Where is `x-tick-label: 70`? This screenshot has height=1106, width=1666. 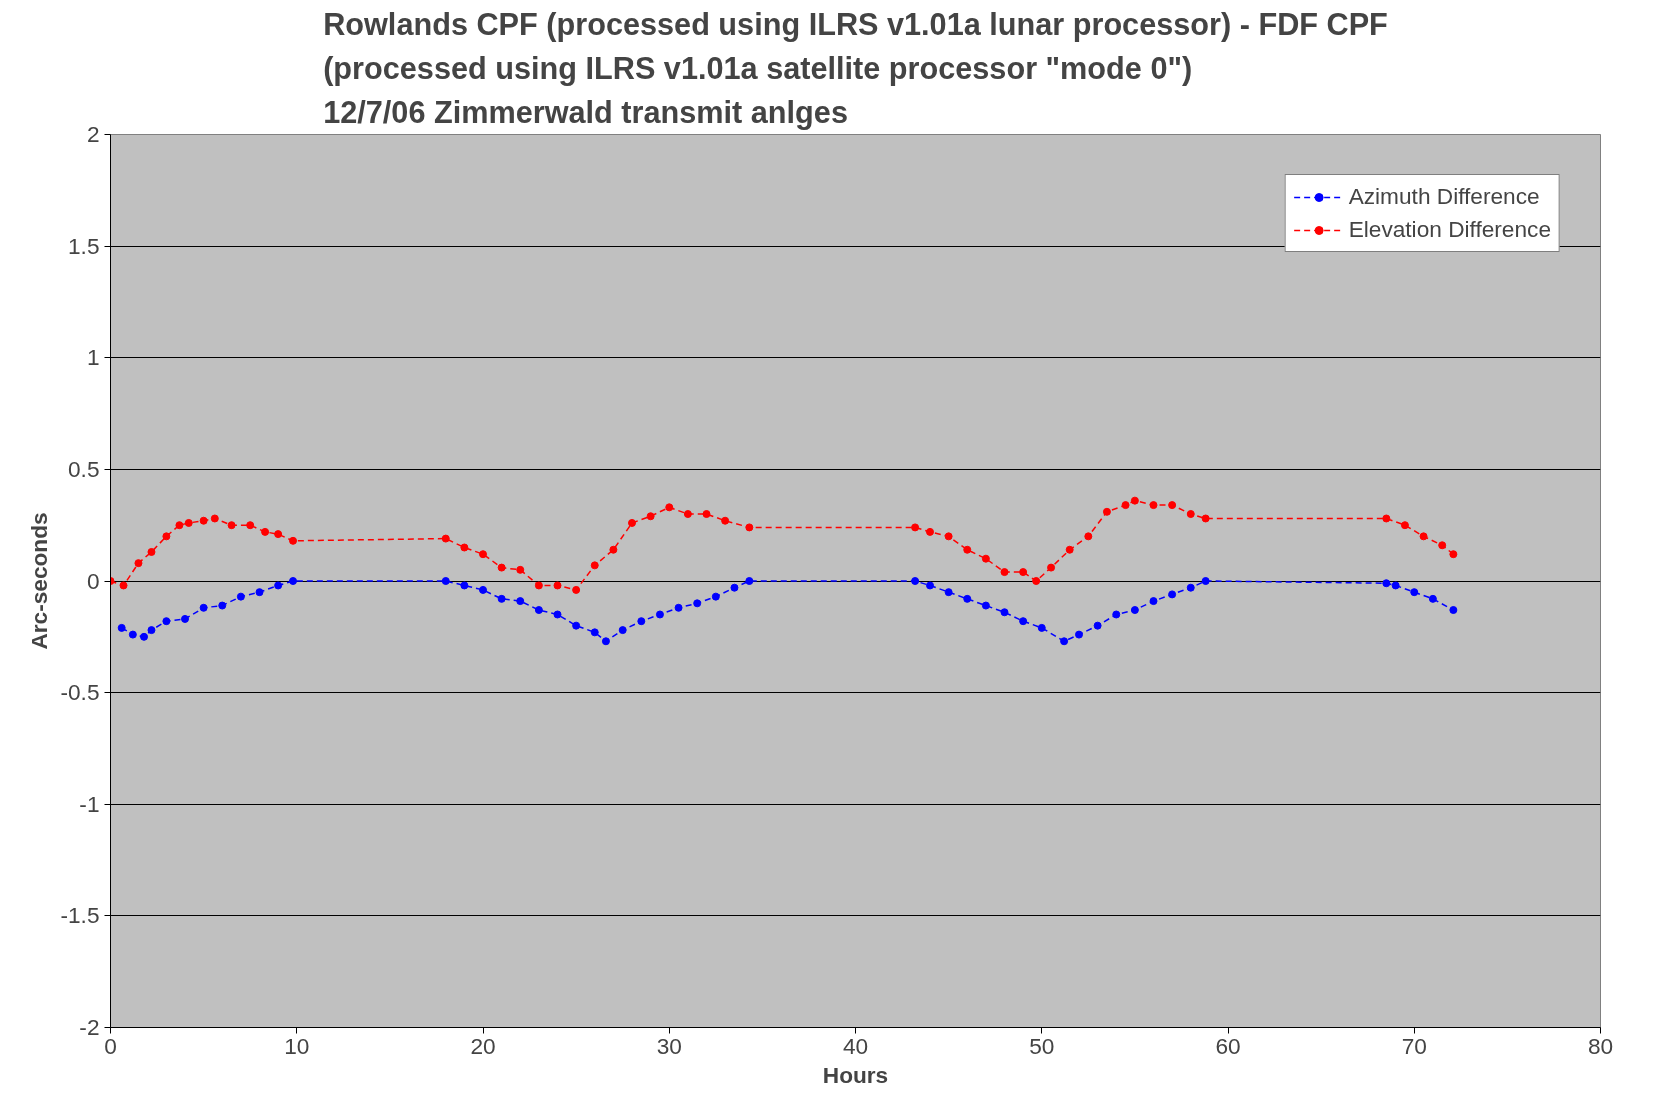 x-tick-label: 70 is located at coordinates (1414, 1045).